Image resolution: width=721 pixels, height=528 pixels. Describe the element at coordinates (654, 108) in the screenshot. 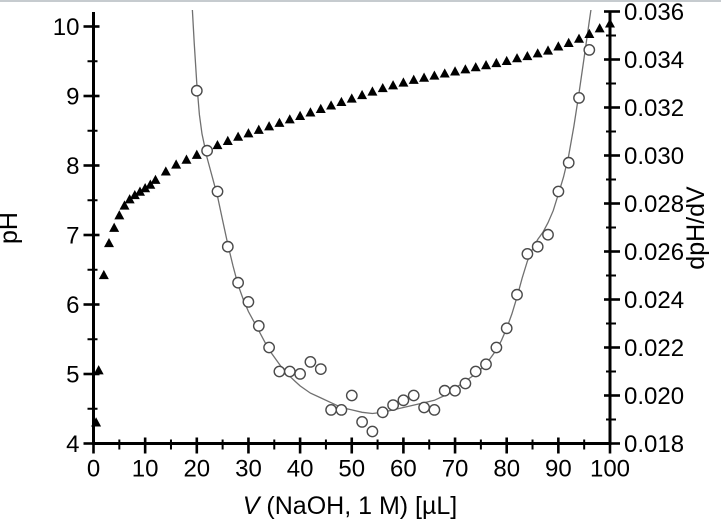

I see `y-right-tick-label: 0.032` at that location.